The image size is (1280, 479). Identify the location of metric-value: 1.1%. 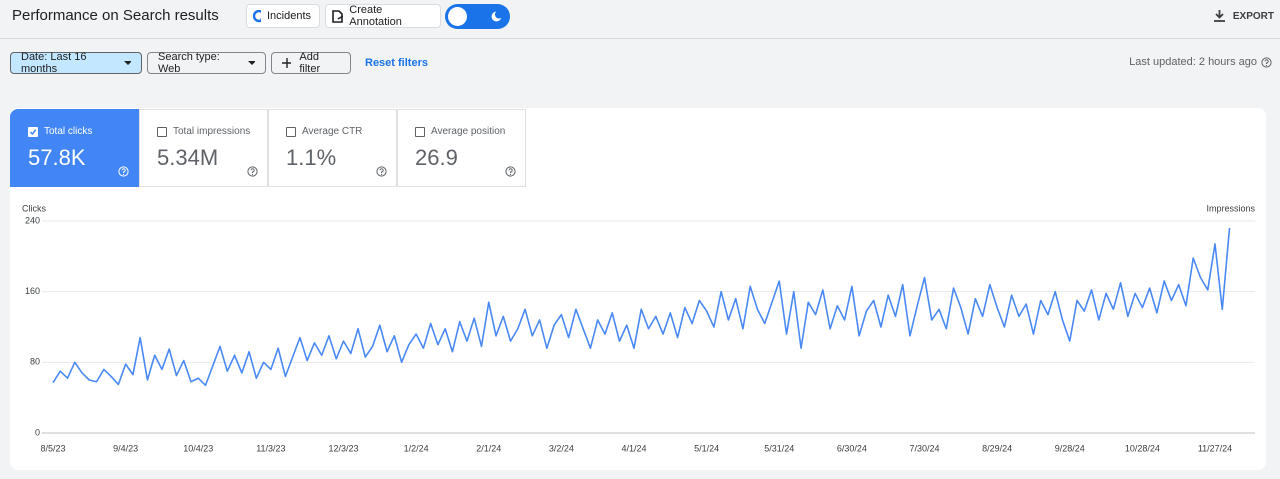
(311, 157).